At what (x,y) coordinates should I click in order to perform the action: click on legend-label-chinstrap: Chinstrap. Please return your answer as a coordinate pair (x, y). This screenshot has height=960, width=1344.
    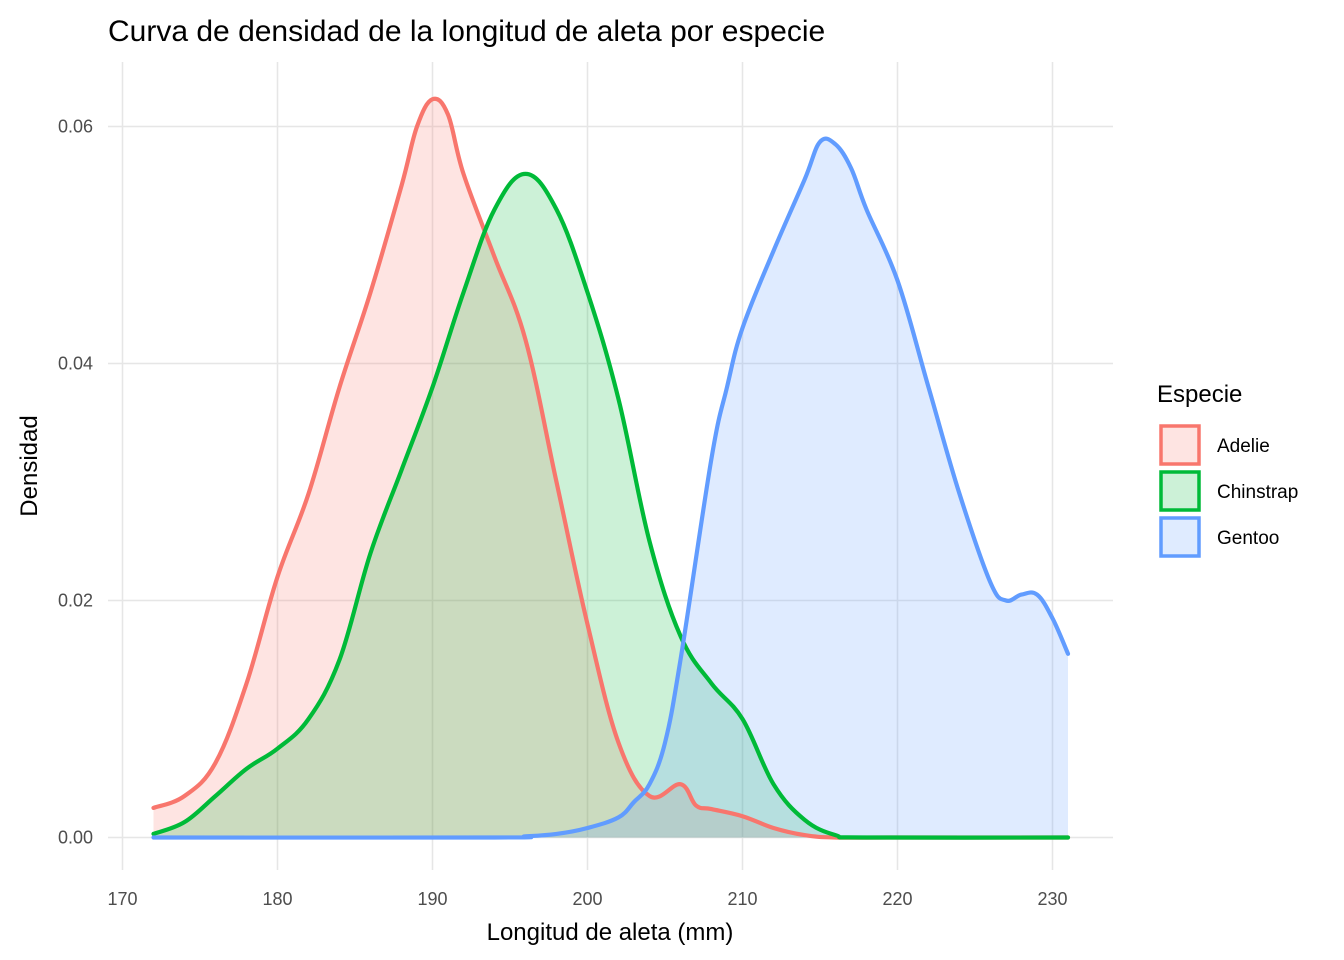
    Looking at the image, I should click on (1257, 492).